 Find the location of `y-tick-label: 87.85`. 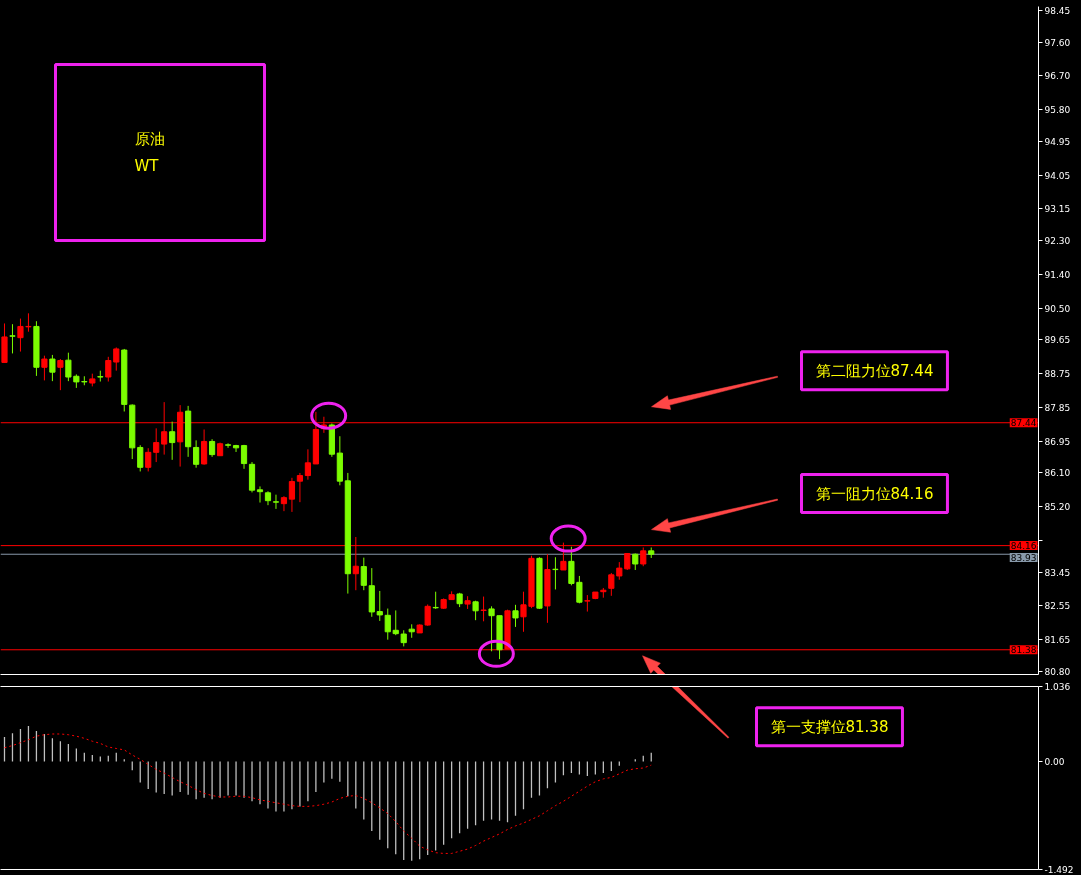

y-tick-label: 87.85 is located at coordinates (1057, 407).